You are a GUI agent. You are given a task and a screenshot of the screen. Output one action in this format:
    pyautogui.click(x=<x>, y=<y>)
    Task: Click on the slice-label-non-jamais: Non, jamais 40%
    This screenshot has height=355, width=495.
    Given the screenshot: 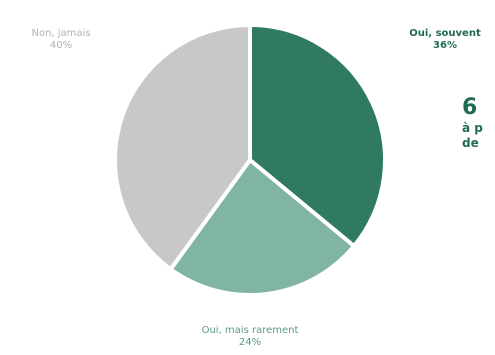 What is the action you would take?
    pyautogui.click(x=61, y=40)
    